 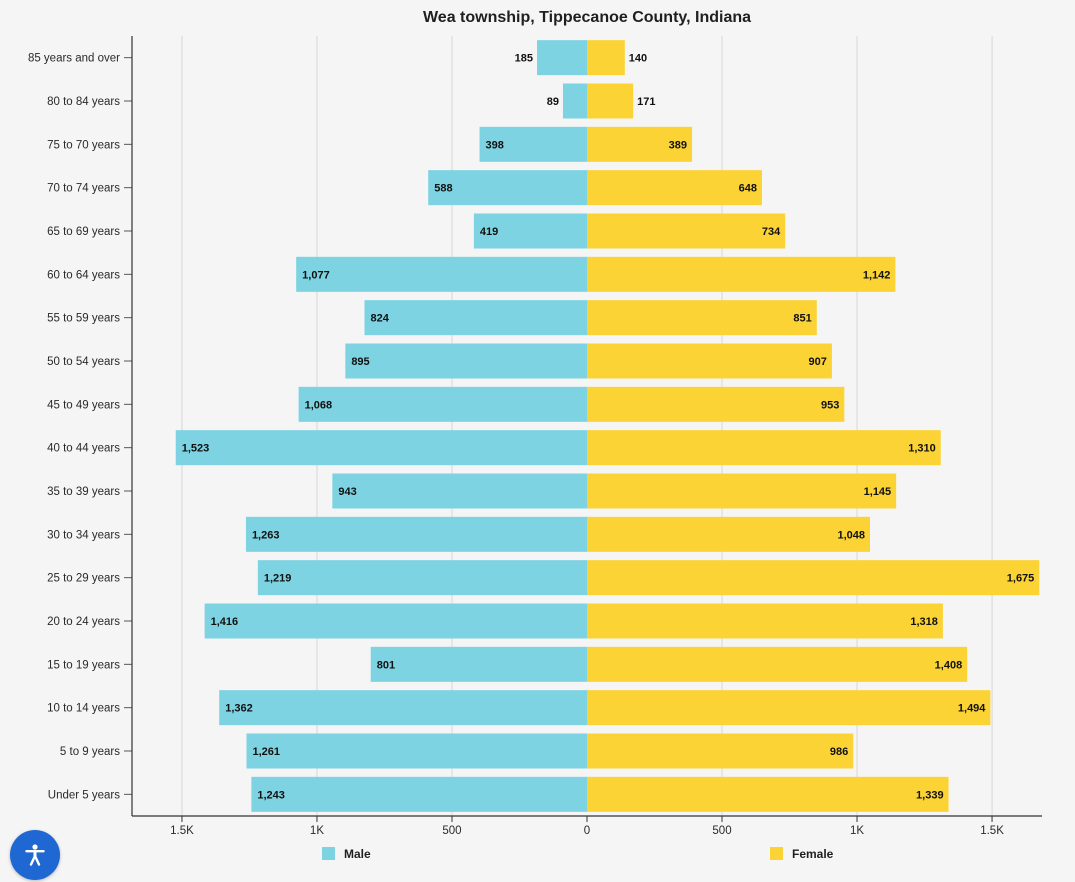 I want to click on male-data-label: 419, so click(x=489, y=232).